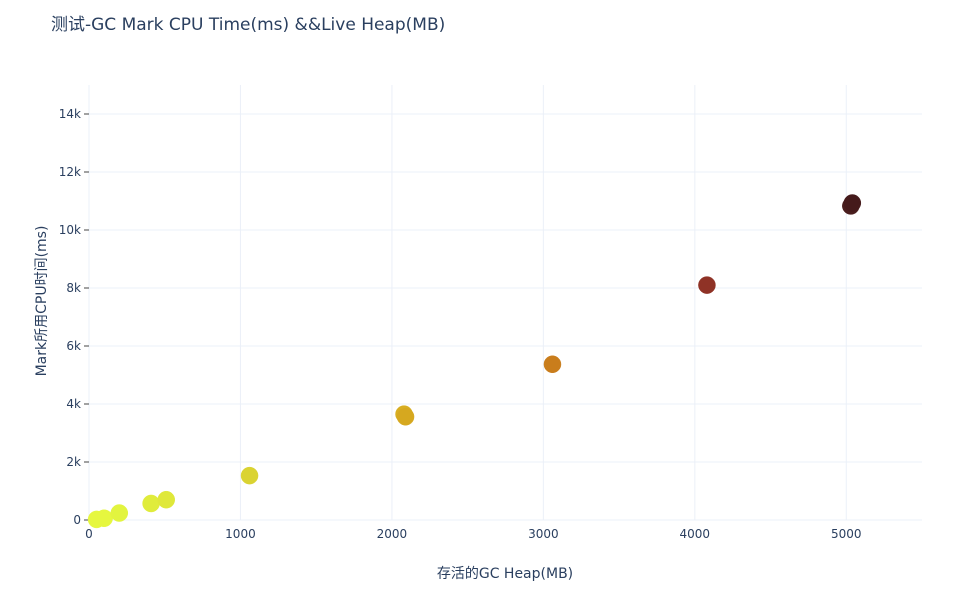 This screenshot has height=596, width=954. Describe the element at coordinates (543, 534) in the screenshot. I see `x-tick-label: 3000` at that location.